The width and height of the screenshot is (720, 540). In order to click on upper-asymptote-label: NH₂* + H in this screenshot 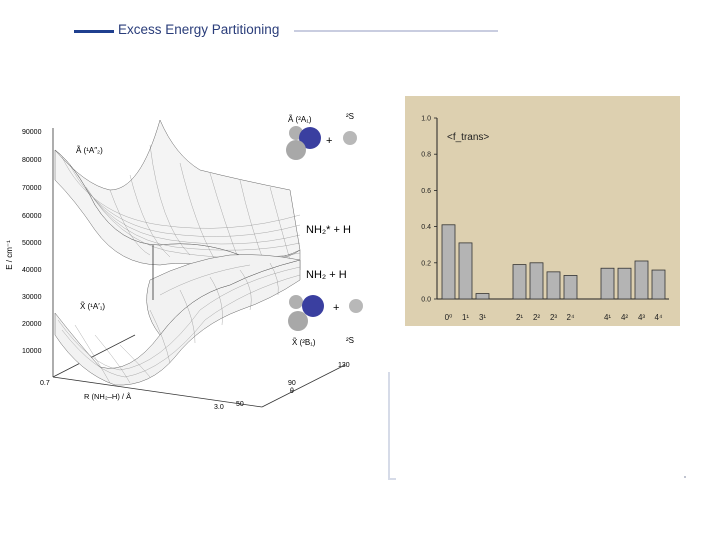, I will do `click(328, 230)`.